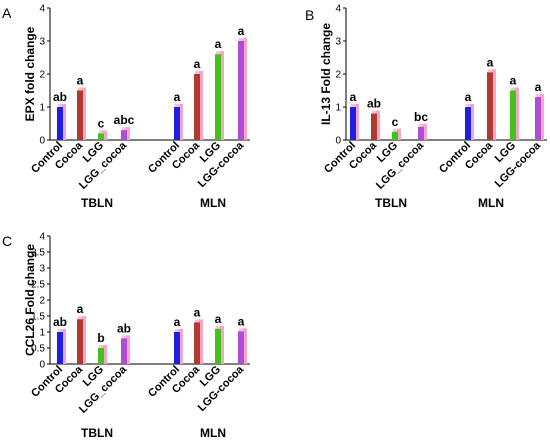 This screenshot has width=550, height=446. Describe the element at coordinates (38, 285) in the screenshot. I see `y-tick-label: 2.5` at that location.